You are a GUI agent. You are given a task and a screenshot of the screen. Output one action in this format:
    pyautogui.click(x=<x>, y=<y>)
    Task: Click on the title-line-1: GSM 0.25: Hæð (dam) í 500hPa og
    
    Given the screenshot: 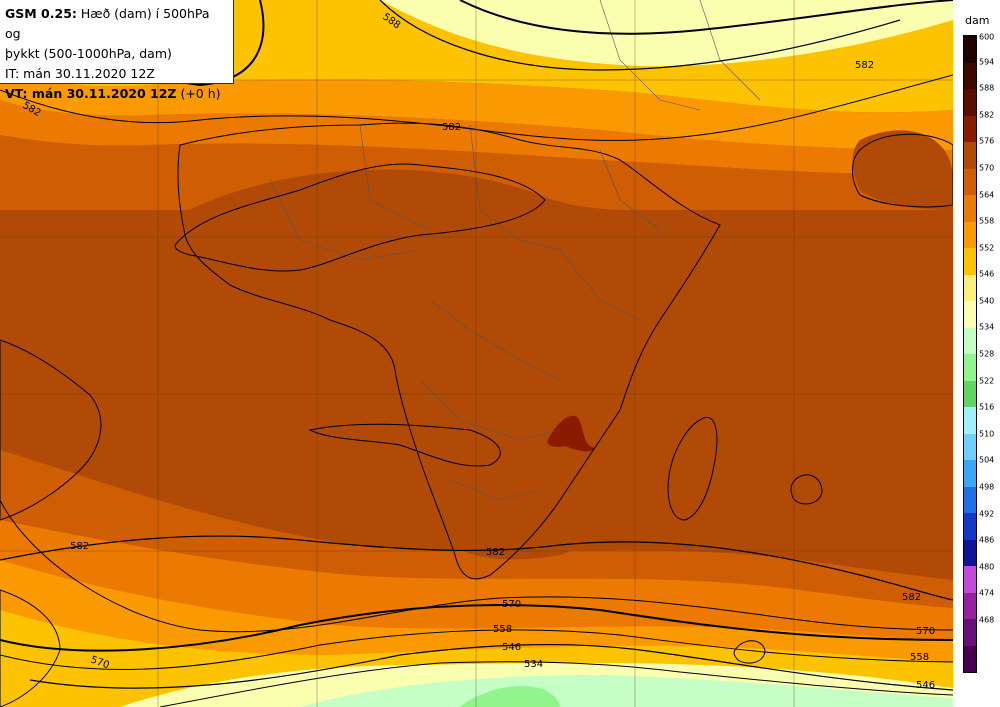 What is the action you would take?
    pyautogui.click(x=116, y=24)
    